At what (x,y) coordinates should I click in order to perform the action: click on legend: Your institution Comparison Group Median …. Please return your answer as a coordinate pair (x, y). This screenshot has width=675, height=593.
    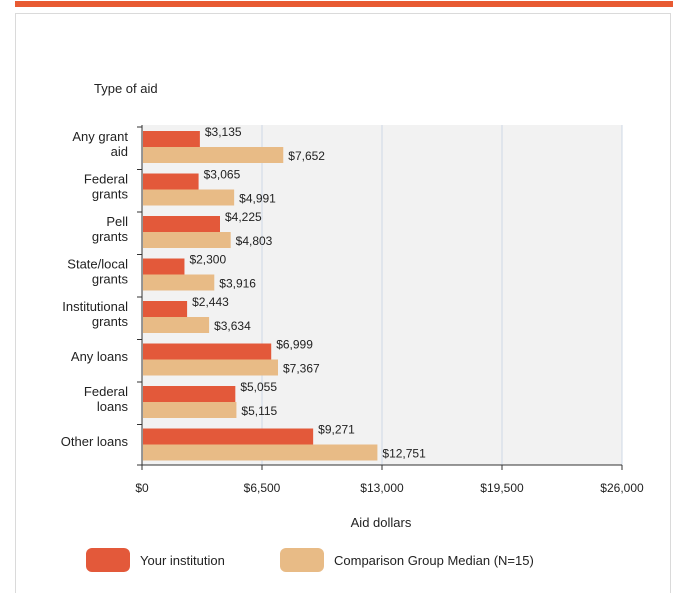
    Looking at the image, I should click on (310, 560).